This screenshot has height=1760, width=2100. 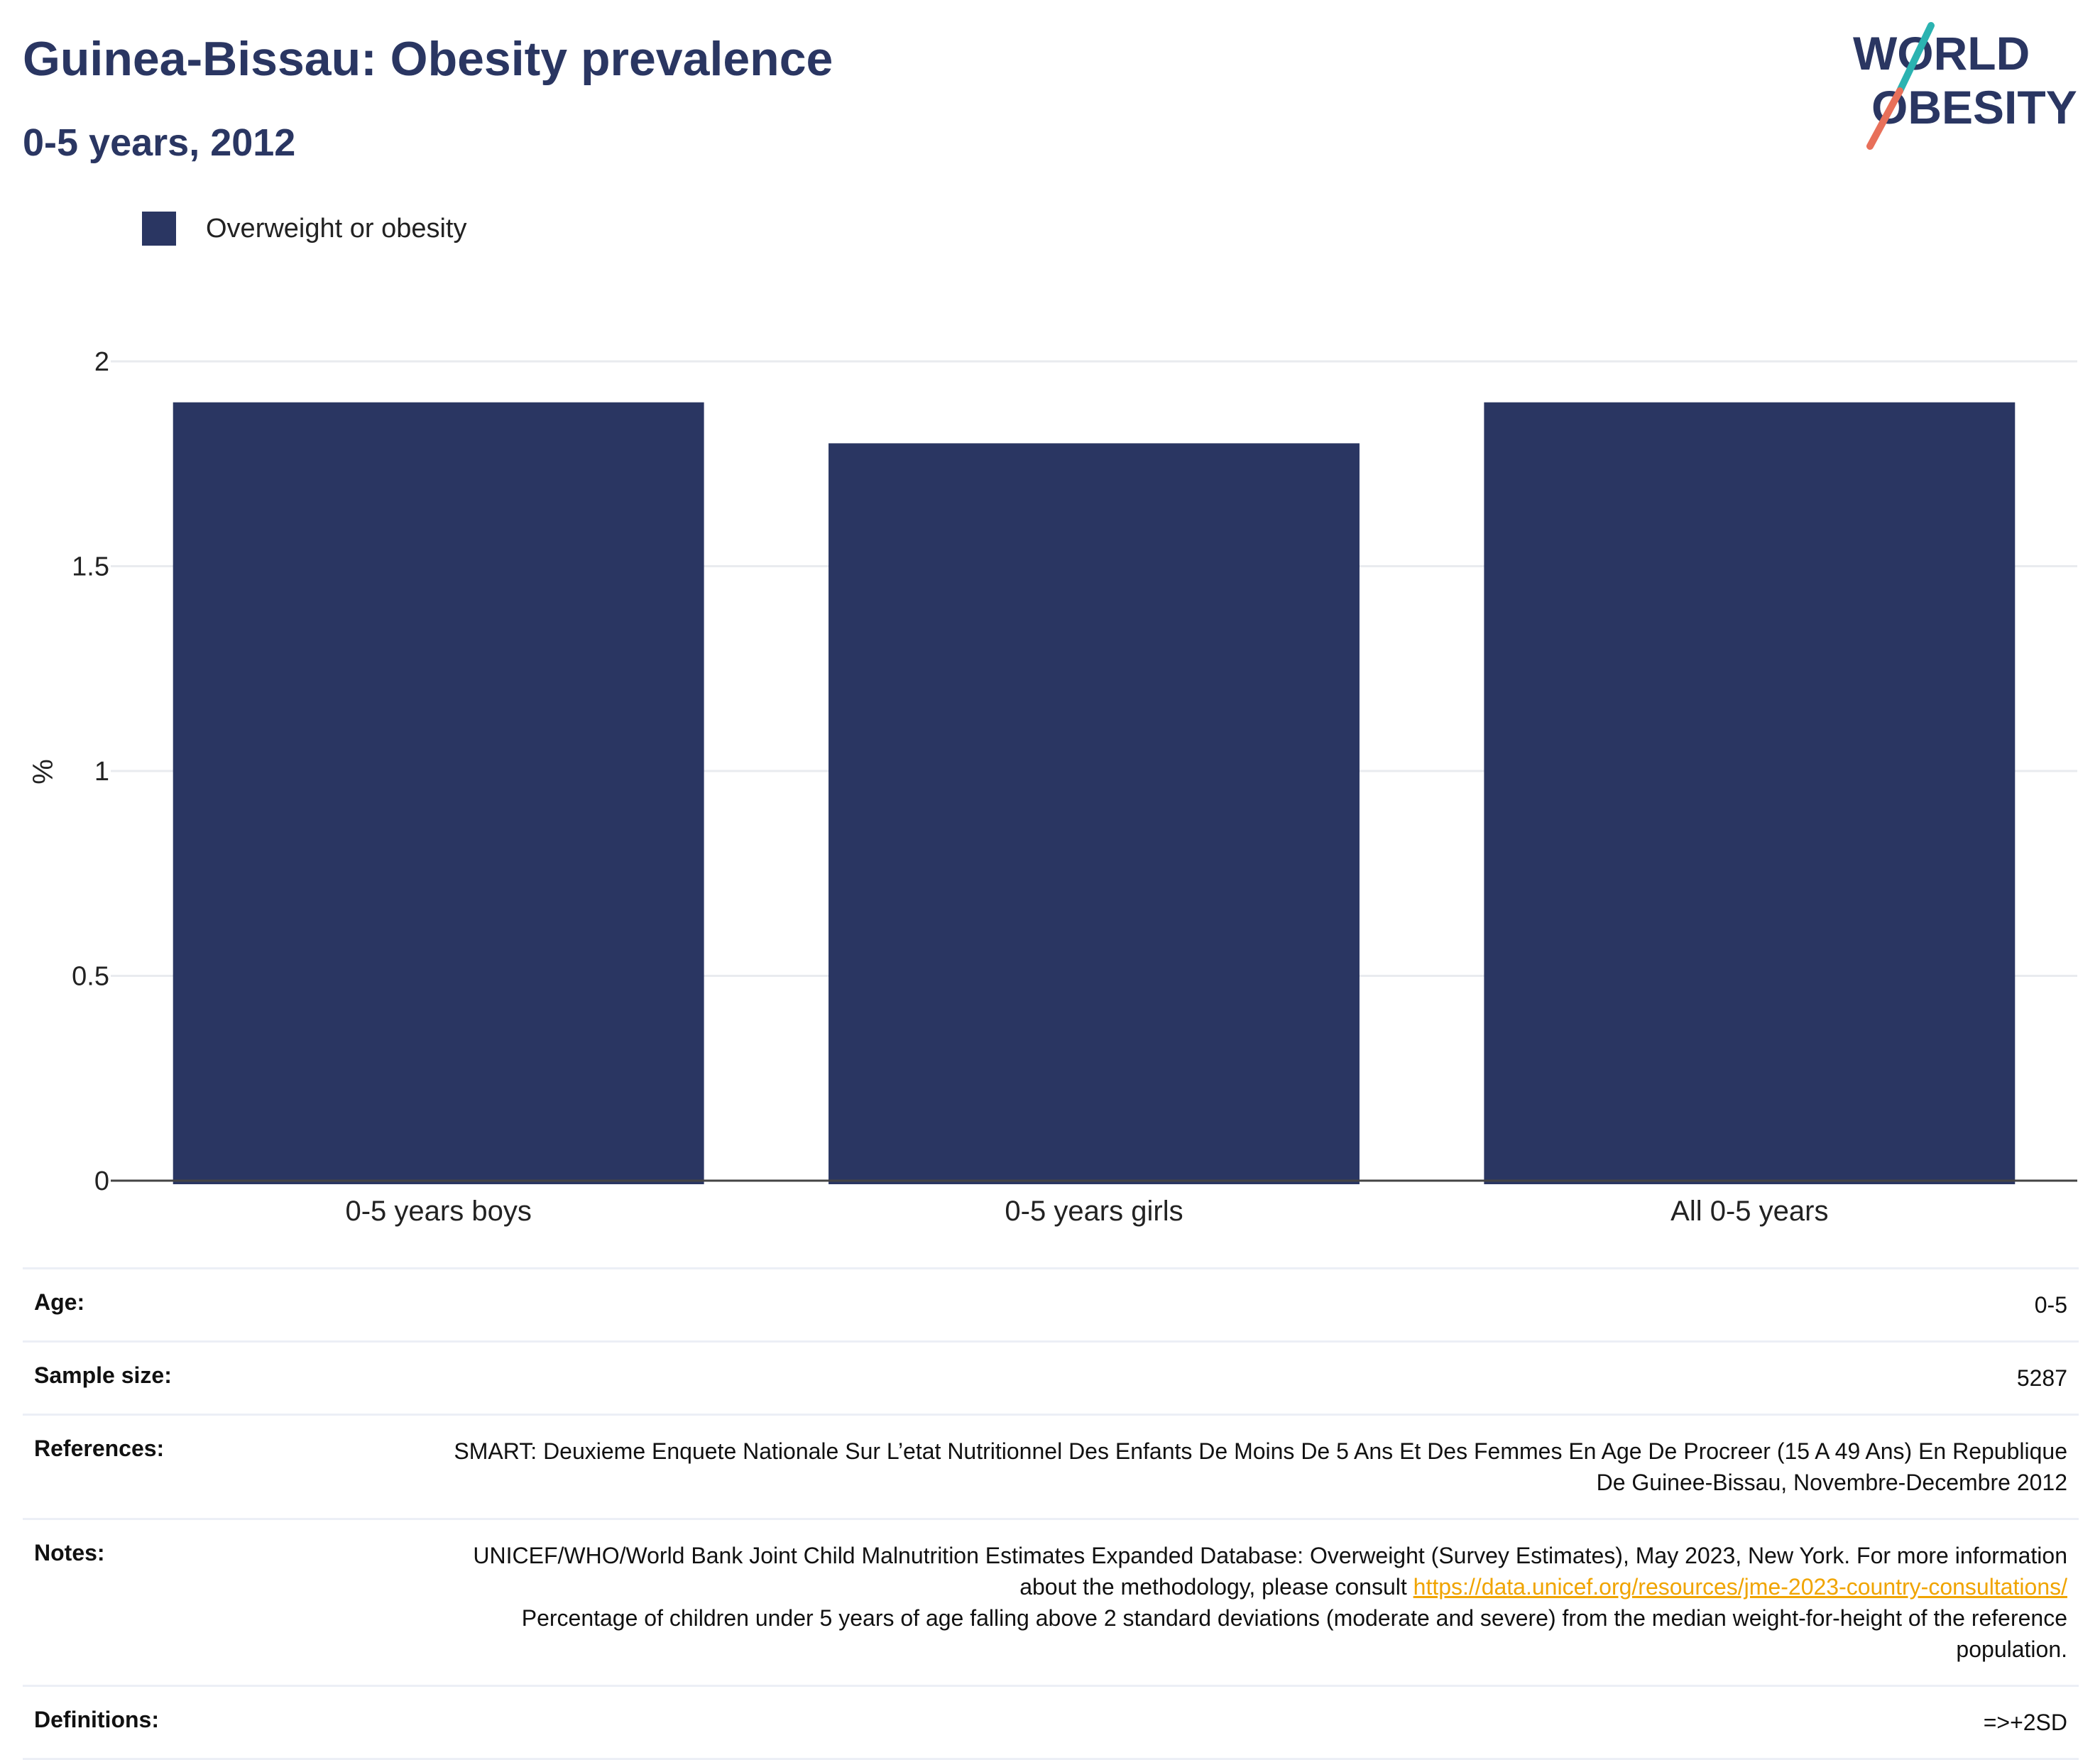 What do you see at coordinates (90, 771) in the screenshot?
I see `y-tick-labels: 0 0.5 1 1.5 2` at bounding box center [90, 771].